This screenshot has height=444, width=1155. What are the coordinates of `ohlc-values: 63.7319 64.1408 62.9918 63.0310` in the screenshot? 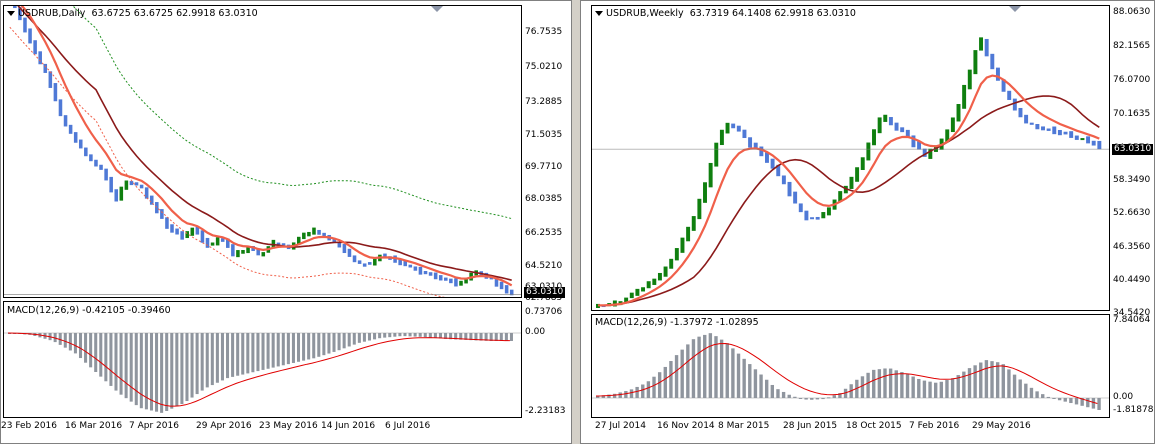 It's located at (772, 13).